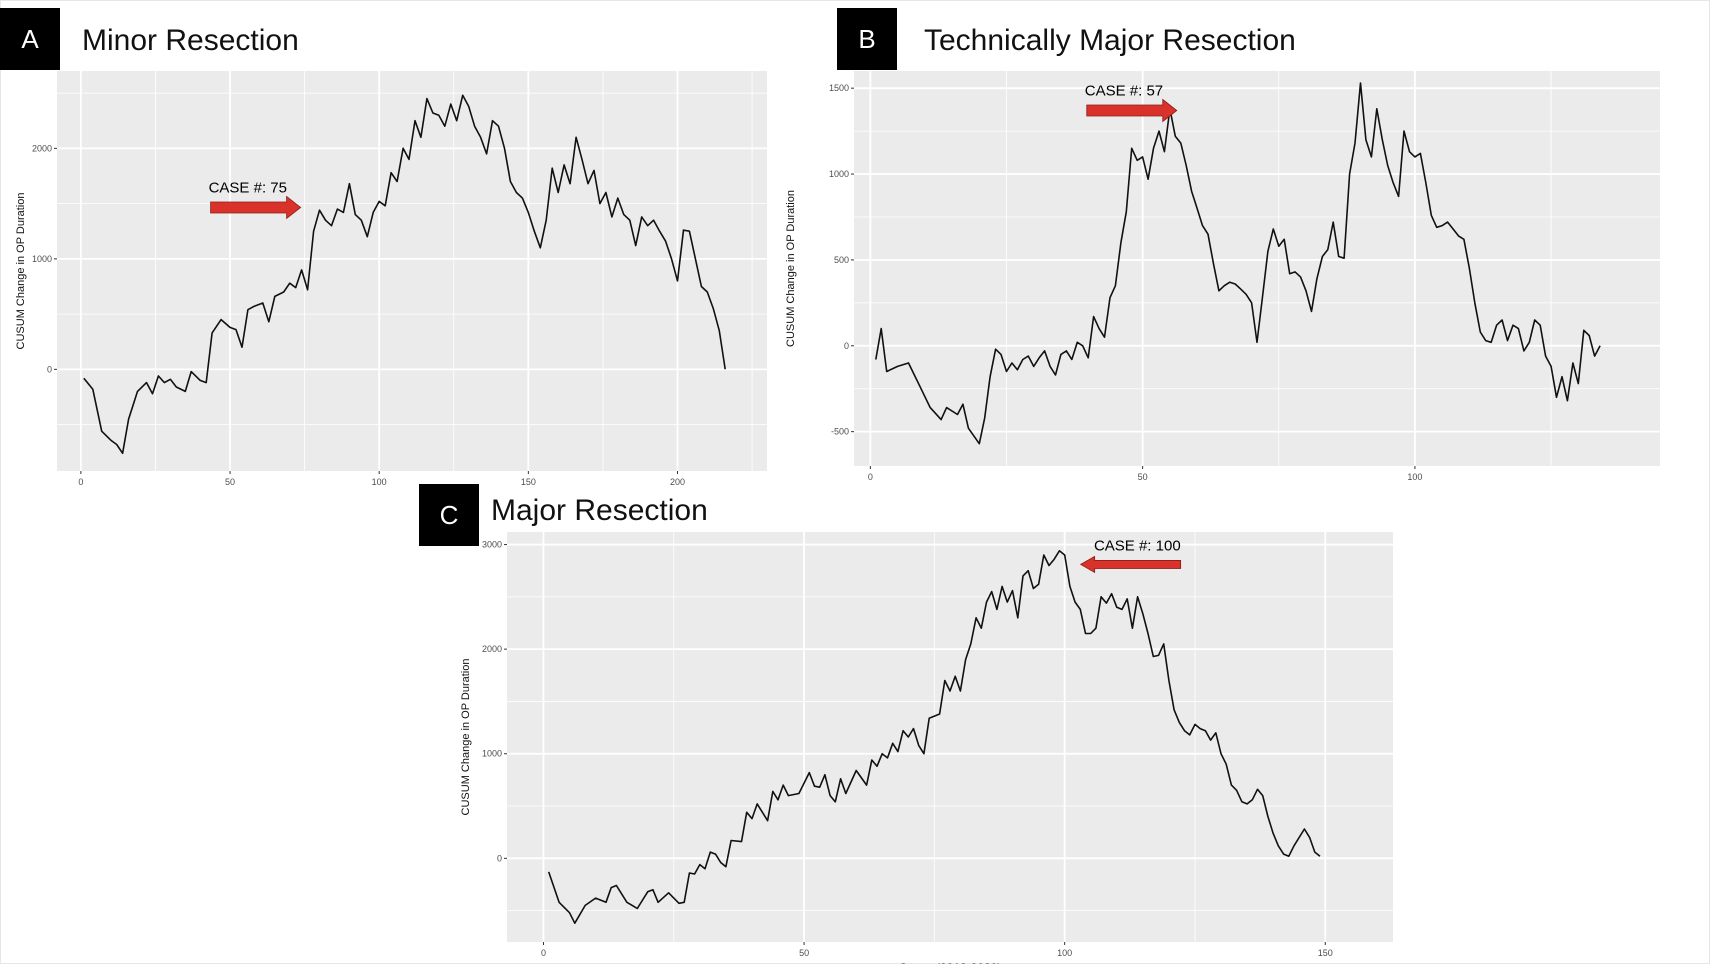 This screenshot has width=1710, height=964. What do you see at coordinates (1414, 477) in the screenshot?
I see `x-tick-label: 100` at bounding box center [1414, 477].